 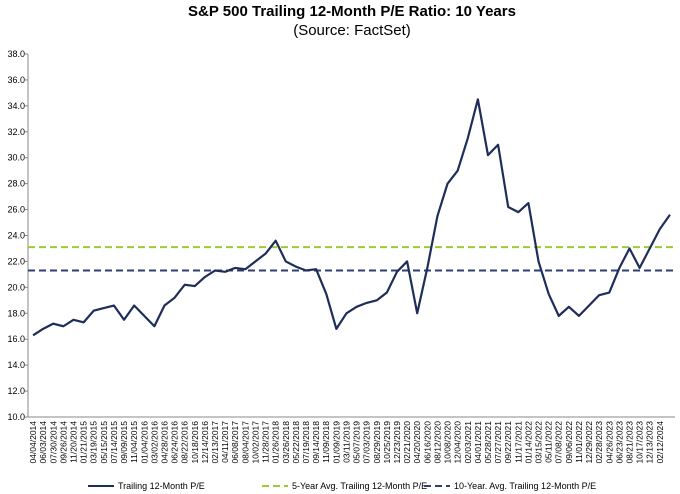 I want to click on y-tick-label: 34.0, so click(x=16, y=106).